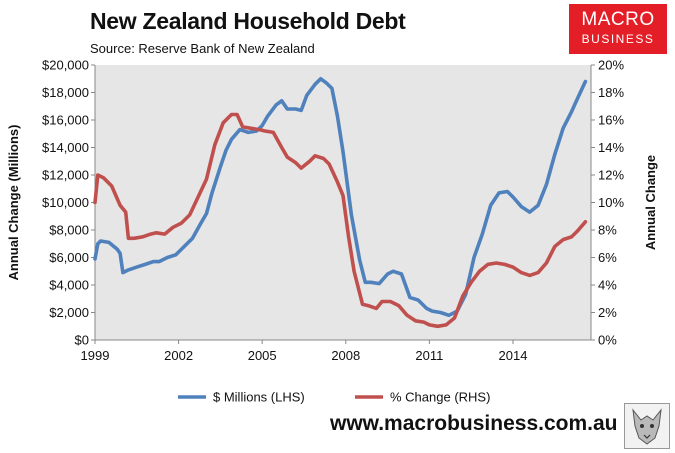 The image size is (675, 453). What do you see at coordinates (607, 257) in the screenshot?
I see `y-right-tick-label: 6%` at bounding box center [607, 257].